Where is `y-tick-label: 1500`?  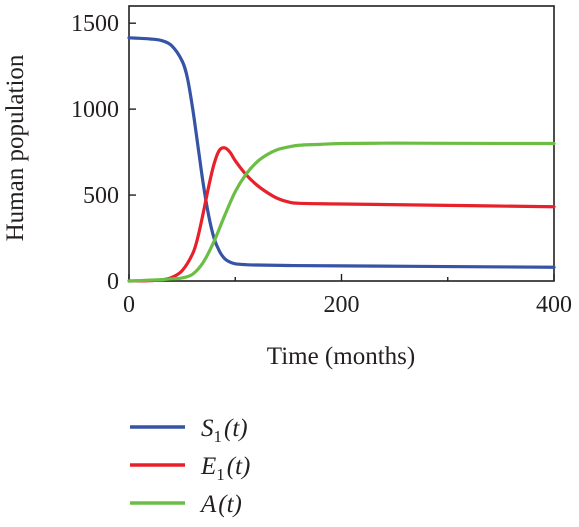
y-tick-label: 1500 is located at coordinates (95, 24).